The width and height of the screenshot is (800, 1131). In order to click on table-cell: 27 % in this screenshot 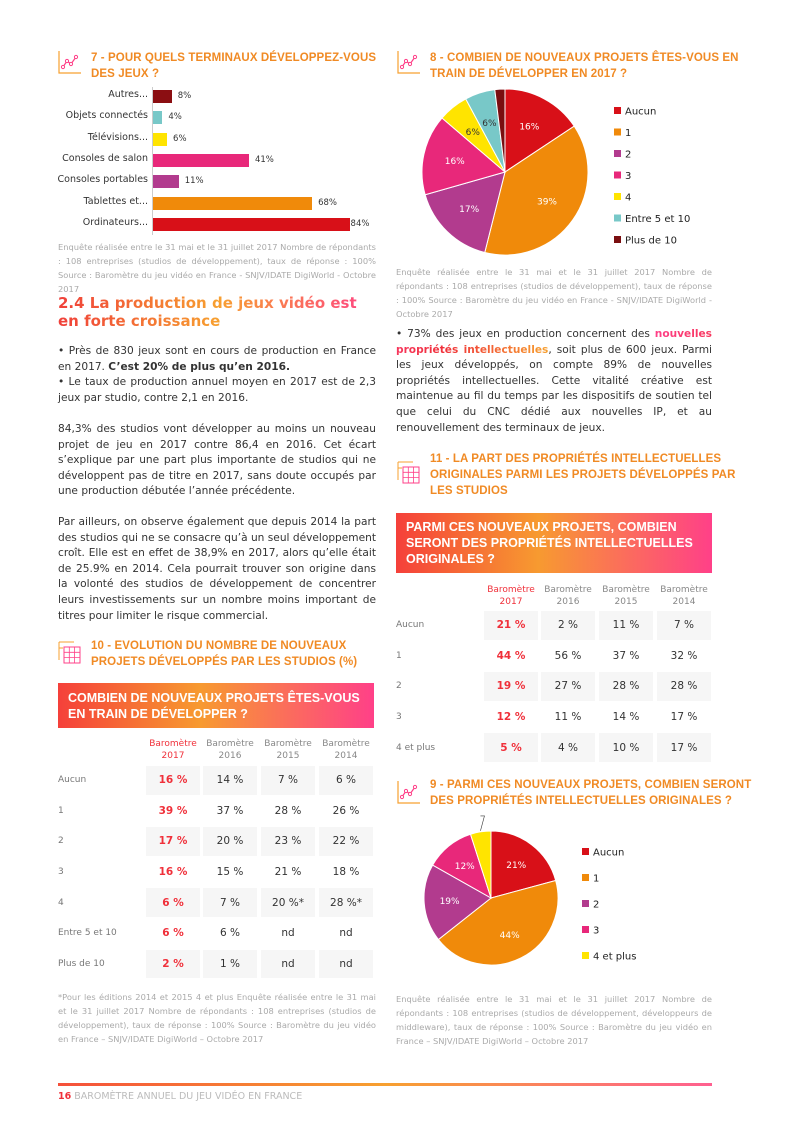, I will do `click(568, 686)`.